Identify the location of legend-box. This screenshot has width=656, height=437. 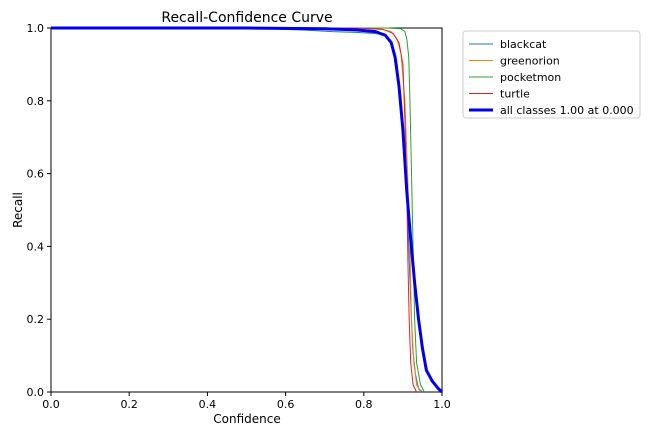
(551, 74).